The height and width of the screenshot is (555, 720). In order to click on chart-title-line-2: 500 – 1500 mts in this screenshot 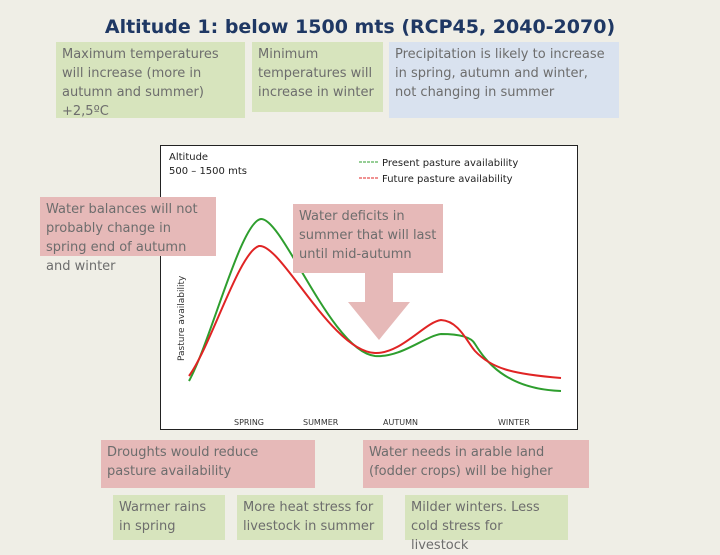, I will do `click(208, 171)`.